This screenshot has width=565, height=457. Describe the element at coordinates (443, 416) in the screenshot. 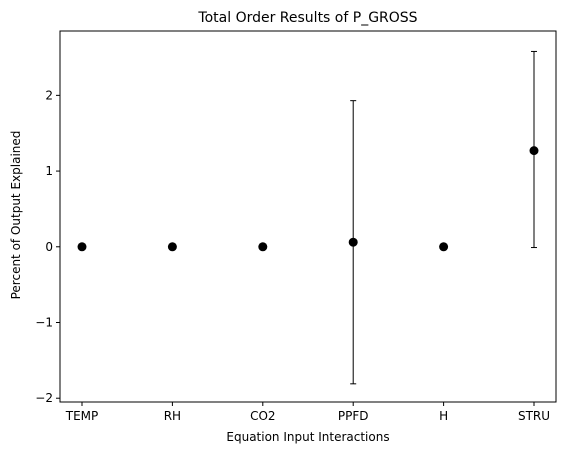

I see `x-tick-label: H` at that location.